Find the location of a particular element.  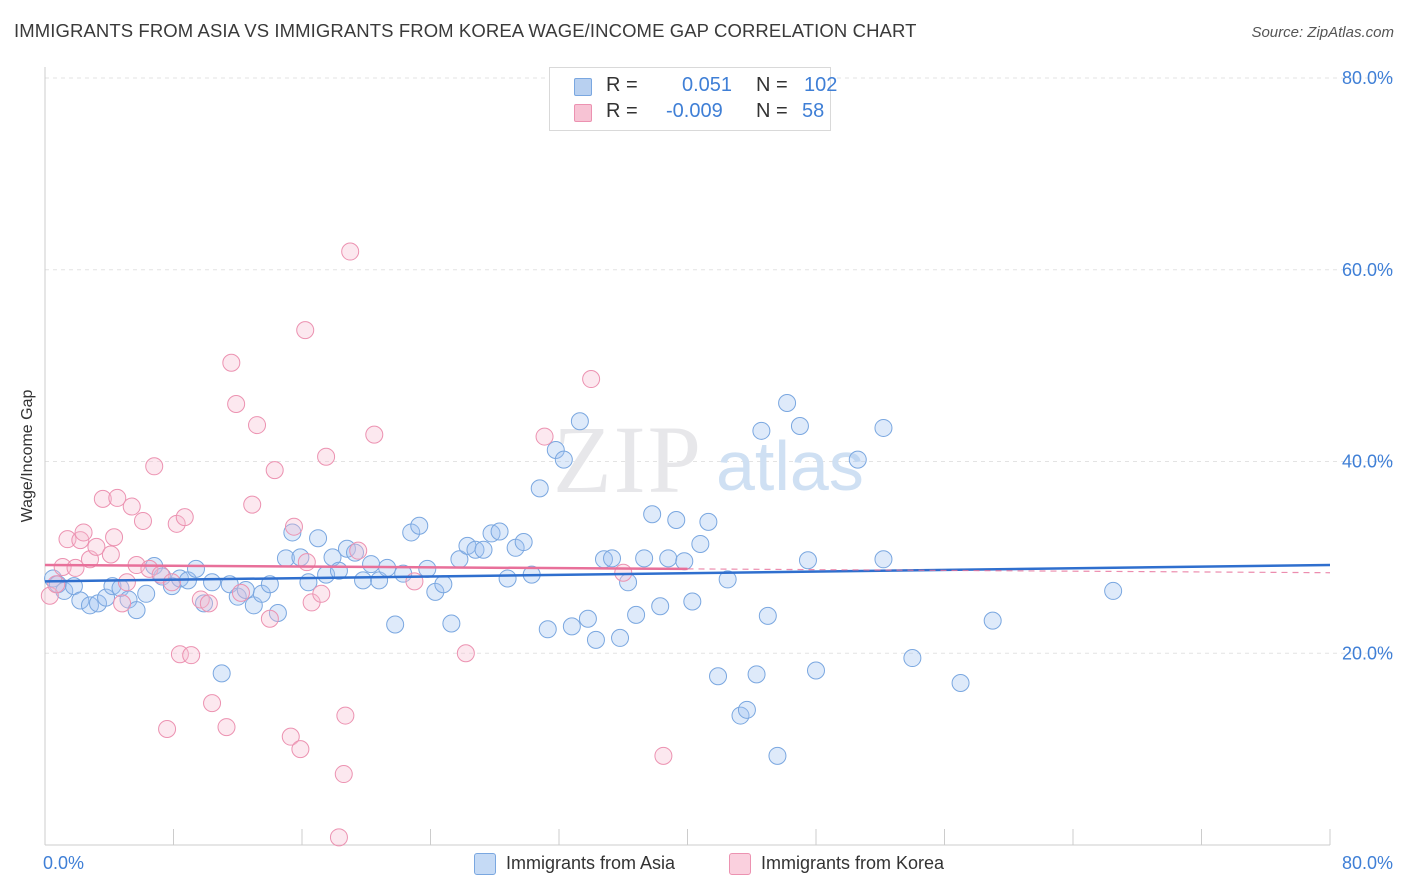

bottom-legend-label-korea: Immigrants from Korea is located at coordinates (853, 863).